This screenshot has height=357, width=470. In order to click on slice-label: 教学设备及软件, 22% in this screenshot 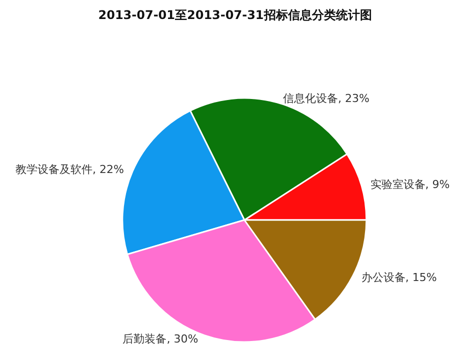, I will do `click(70, 169)`.